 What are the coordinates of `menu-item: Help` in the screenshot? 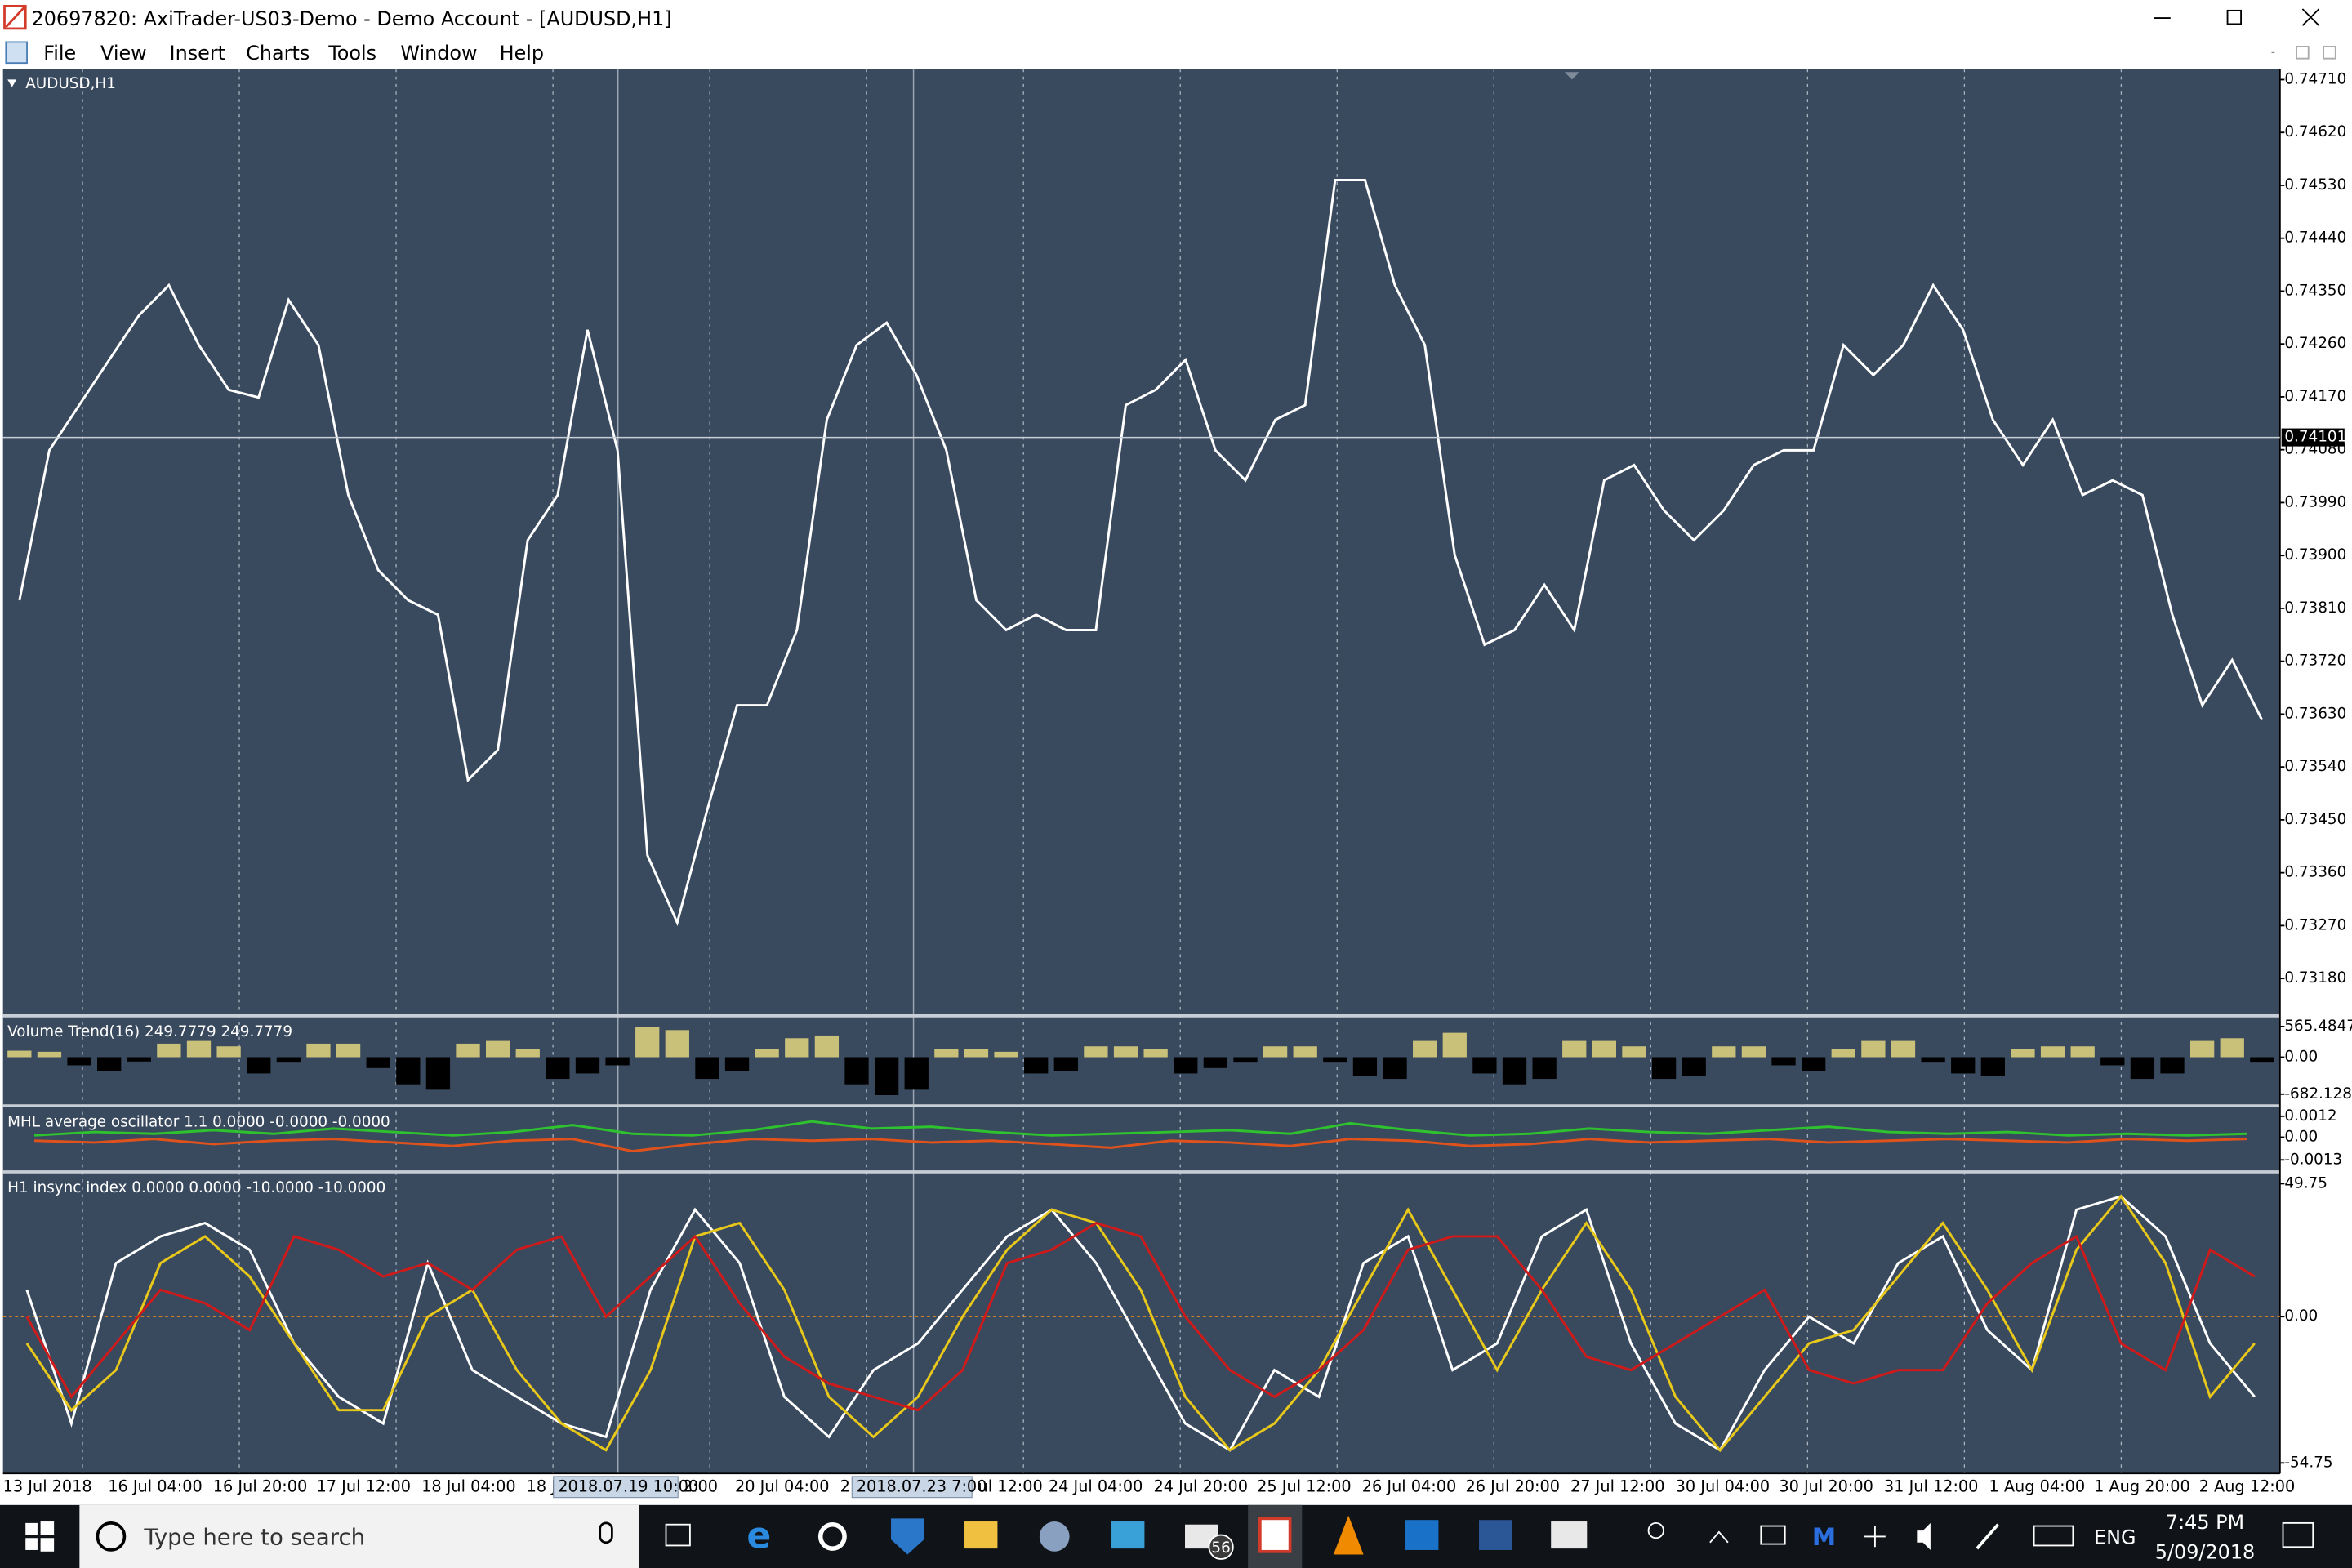 It's located at (522, 53).